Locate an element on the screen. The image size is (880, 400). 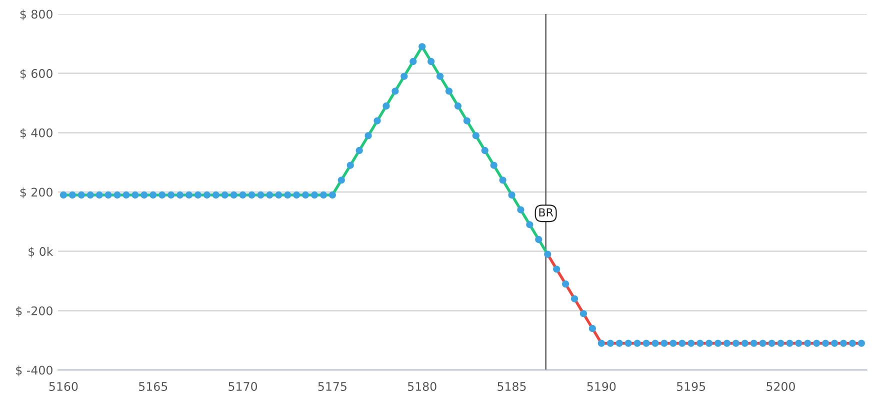
y-tick-label: $ -200 is located at coordinates (34, 311).